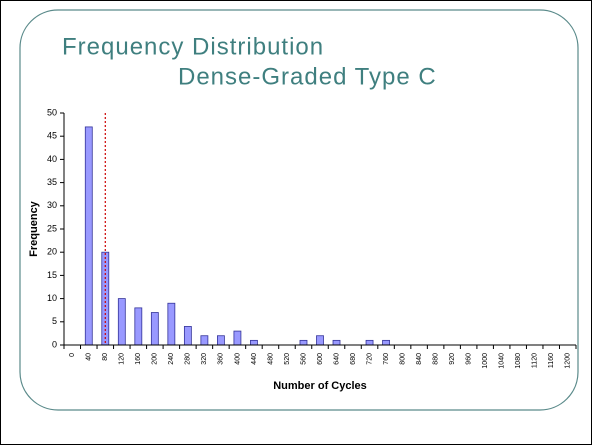 This screenshot has width=592, height=445. Describe the element at coordinates (386, 359) in the screenshot. I see `x-tick-label: 760` at that location.